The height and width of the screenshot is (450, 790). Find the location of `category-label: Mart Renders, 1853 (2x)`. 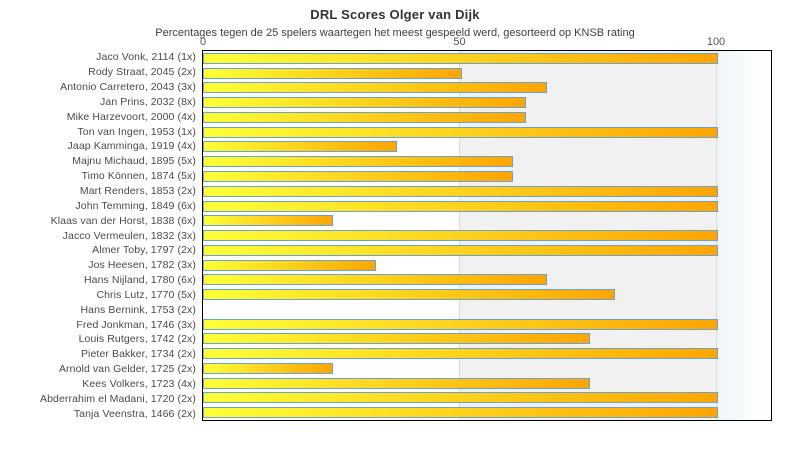

category-label: Mart Renders, 1853 (2x) is located at coordinates (137, 191).